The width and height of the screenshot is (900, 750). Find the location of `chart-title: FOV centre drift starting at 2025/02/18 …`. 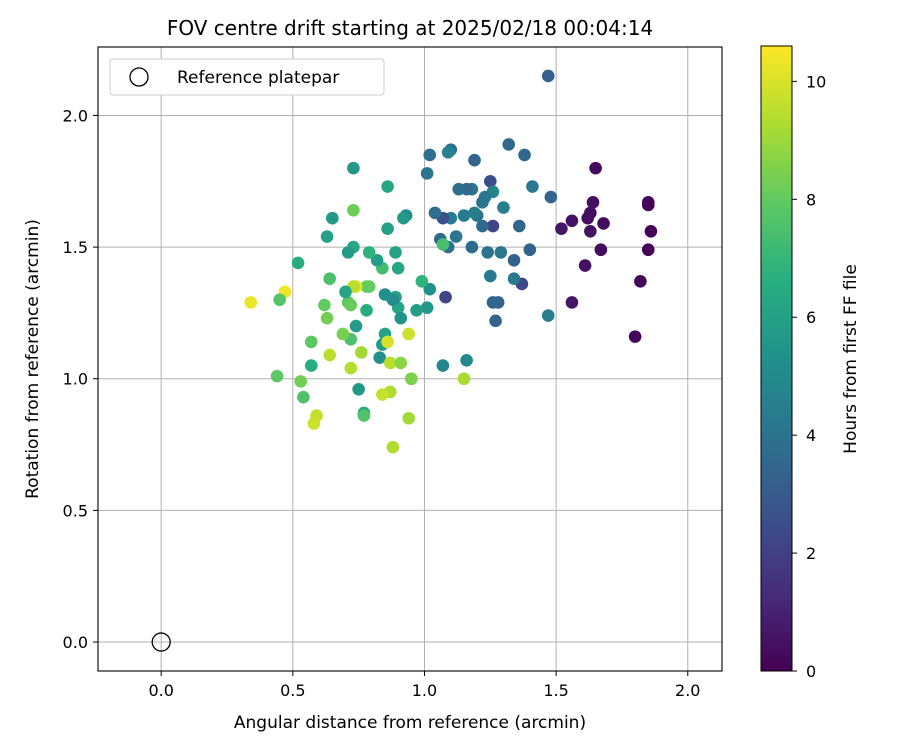

chart-title: FOV centre drift starting at 2025/02/18 … is located at coordinates (410, 28).